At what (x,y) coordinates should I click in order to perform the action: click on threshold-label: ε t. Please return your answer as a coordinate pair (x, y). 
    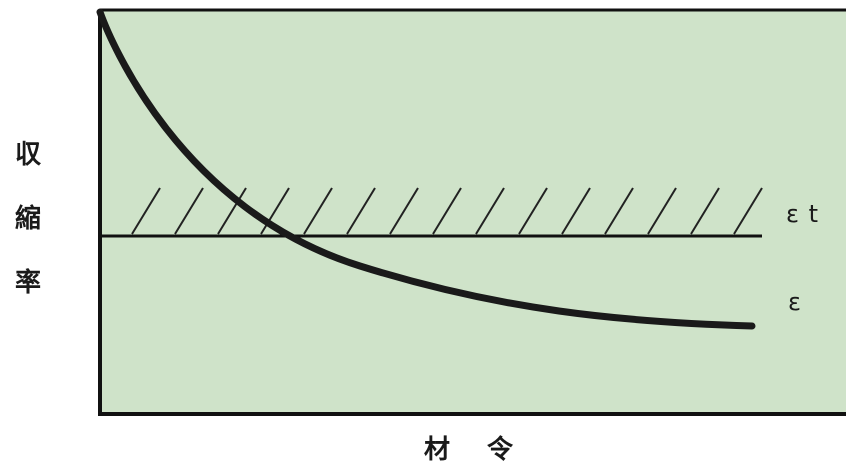
    Looking at the image, I should click on (803, 214).